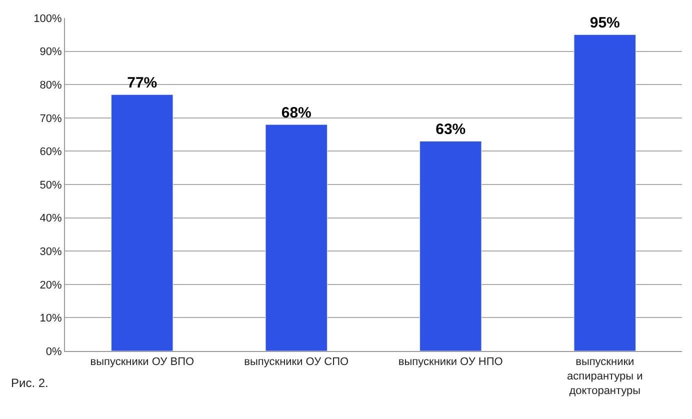  What do you see at coordinates (451, 362) in the screenshot?
I see `x-tick-label: выпускники ОУ НПО` at bounding box center [451, 362].